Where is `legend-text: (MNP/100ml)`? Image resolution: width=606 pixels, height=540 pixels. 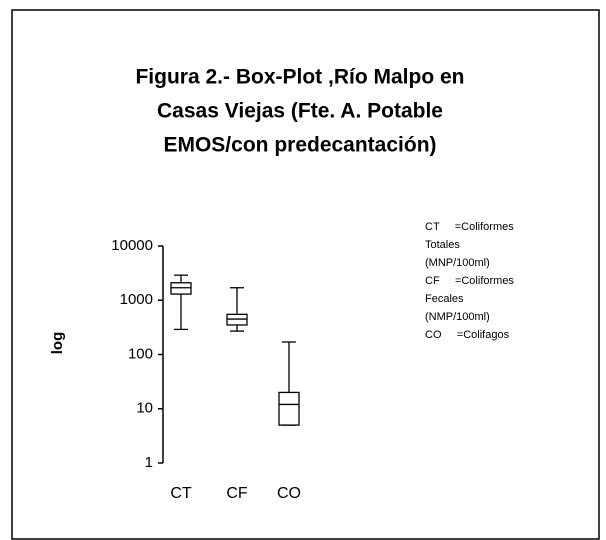
legend-text: (MNP/100ml) is located at coordinates (457, 263).